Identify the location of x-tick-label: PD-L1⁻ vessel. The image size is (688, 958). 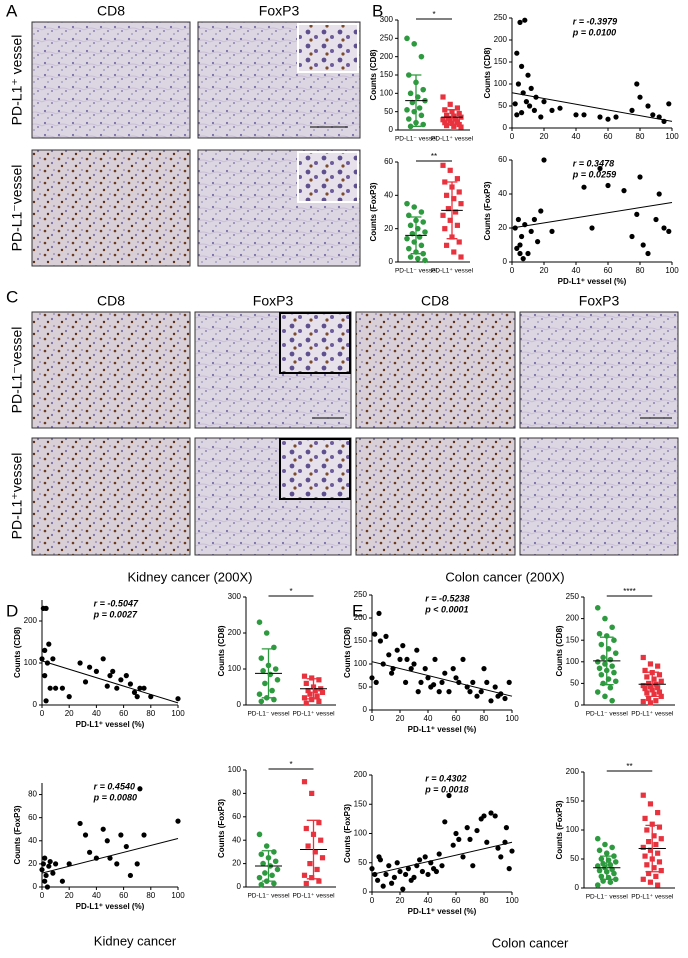
(268, 896).